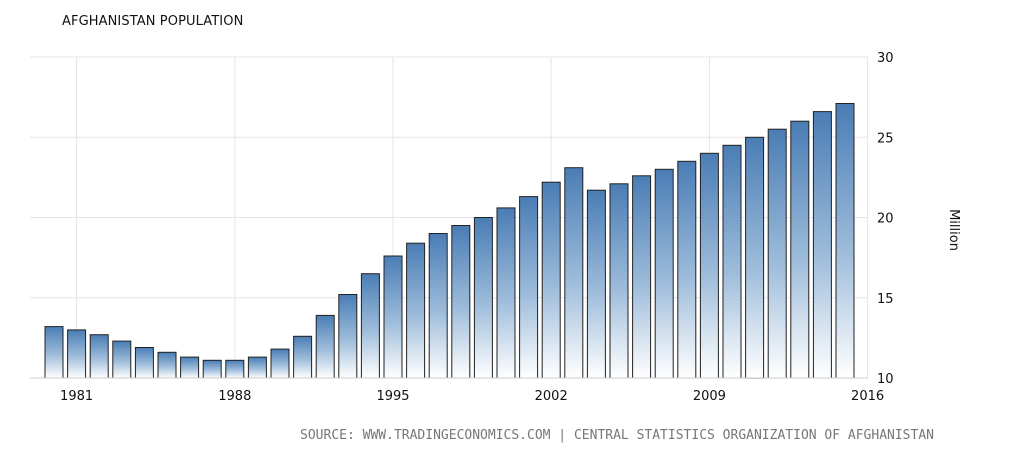 This screenshot has width=1020, height=457. I want to click on y-tick-label: 25, so click(885, 138).